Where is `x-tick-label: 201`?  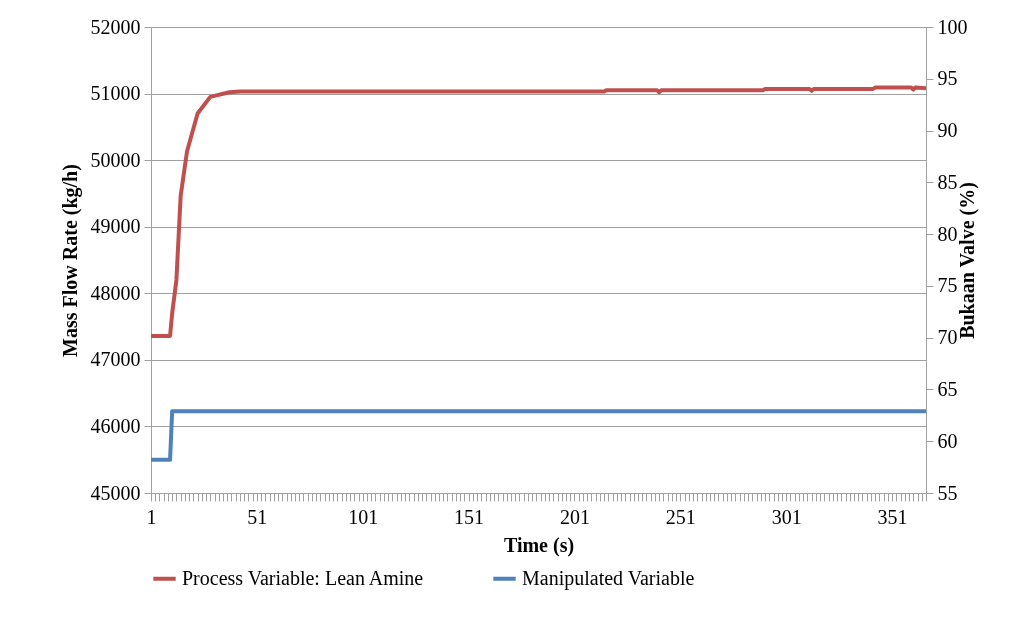 x-tick-label: 201 is located at coordinates (575, 516).